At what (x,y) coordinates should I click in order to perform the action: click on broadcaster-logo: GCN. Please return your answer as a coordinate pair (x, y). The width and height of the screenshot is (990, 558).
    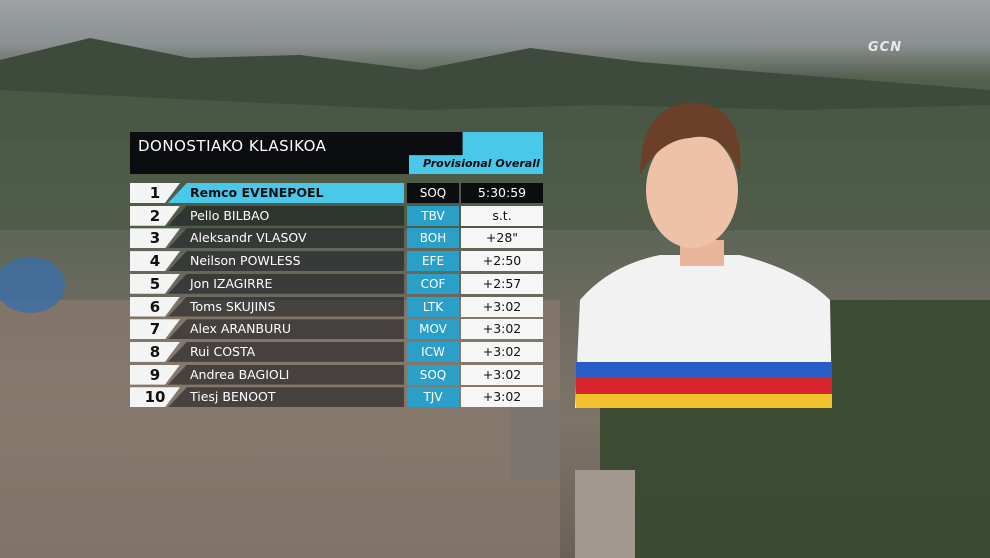
    Looking at the image, I should click on (885, 47).